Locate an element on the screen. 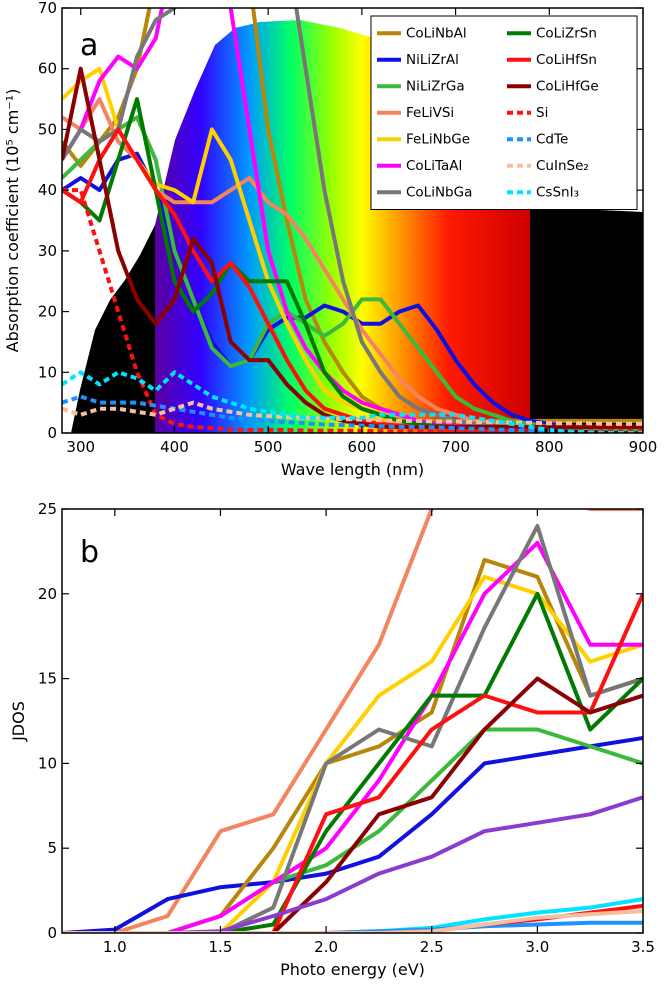  spectrum-ir is located at coordinates (586, 319).